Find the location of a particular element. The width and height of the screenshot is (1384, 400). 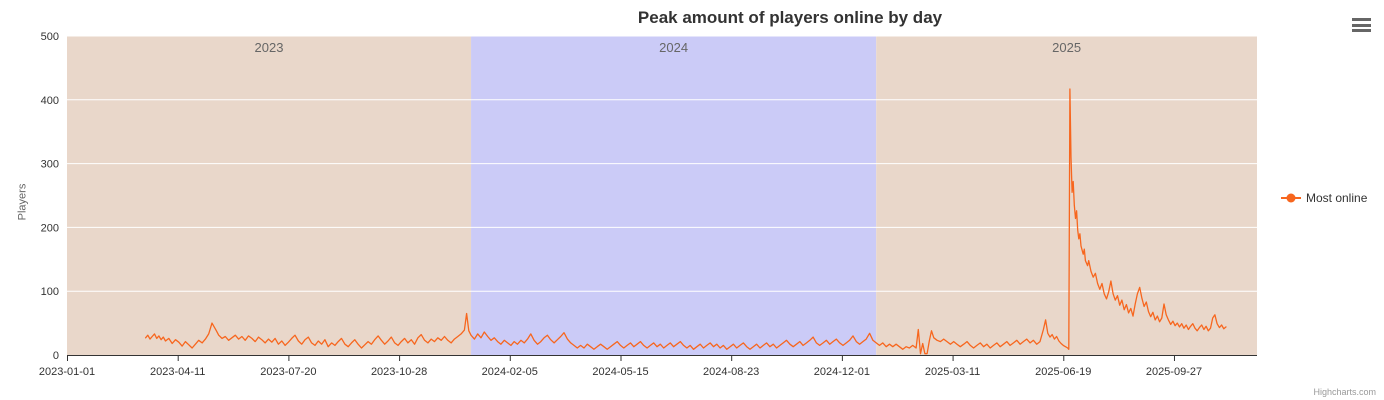

y-axis-title: Players is located at coordinates (22, 202).